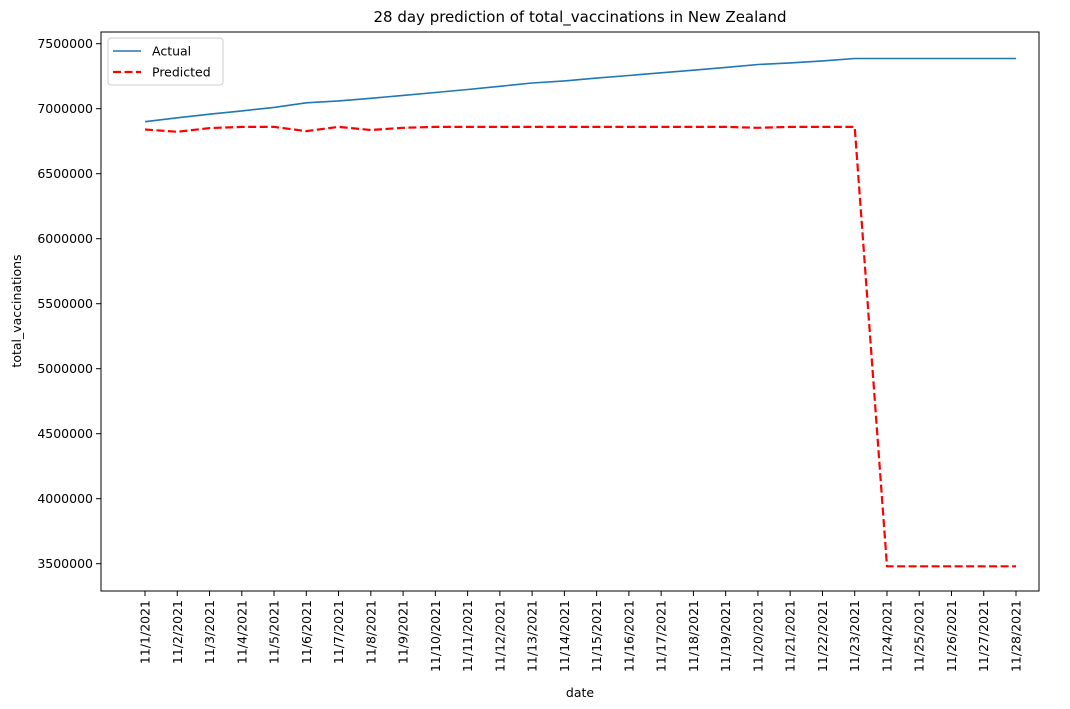  I want to click on x-tick-label: 11/15/2021, so click(596, 636).